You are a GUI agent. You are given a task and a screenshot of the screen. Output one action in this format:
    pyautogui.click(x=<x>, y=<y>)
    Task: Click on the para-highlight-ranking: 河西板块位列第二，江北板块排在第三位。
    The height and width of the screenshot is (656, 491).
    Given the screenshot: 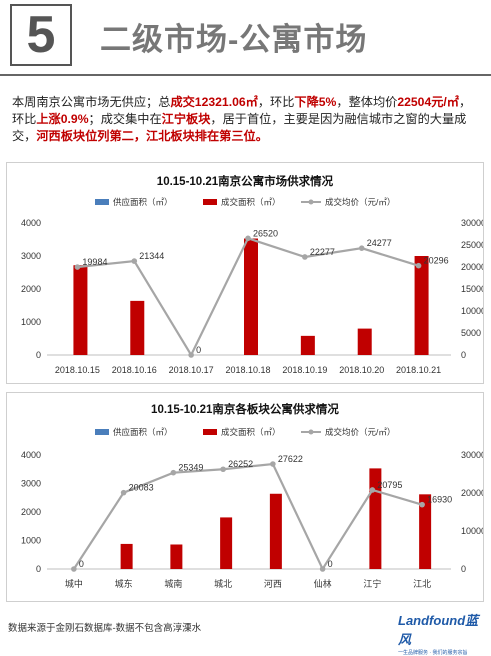 What is the action you would take?
    pyautogui.click(x=152, y=136)
    